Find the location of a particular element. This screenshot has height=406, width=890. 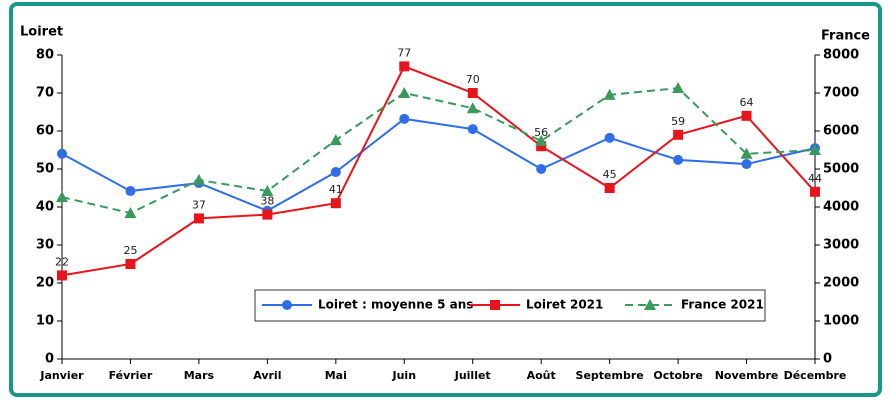

y2-tick-label: 1000 is located at coordinates (841, 321).